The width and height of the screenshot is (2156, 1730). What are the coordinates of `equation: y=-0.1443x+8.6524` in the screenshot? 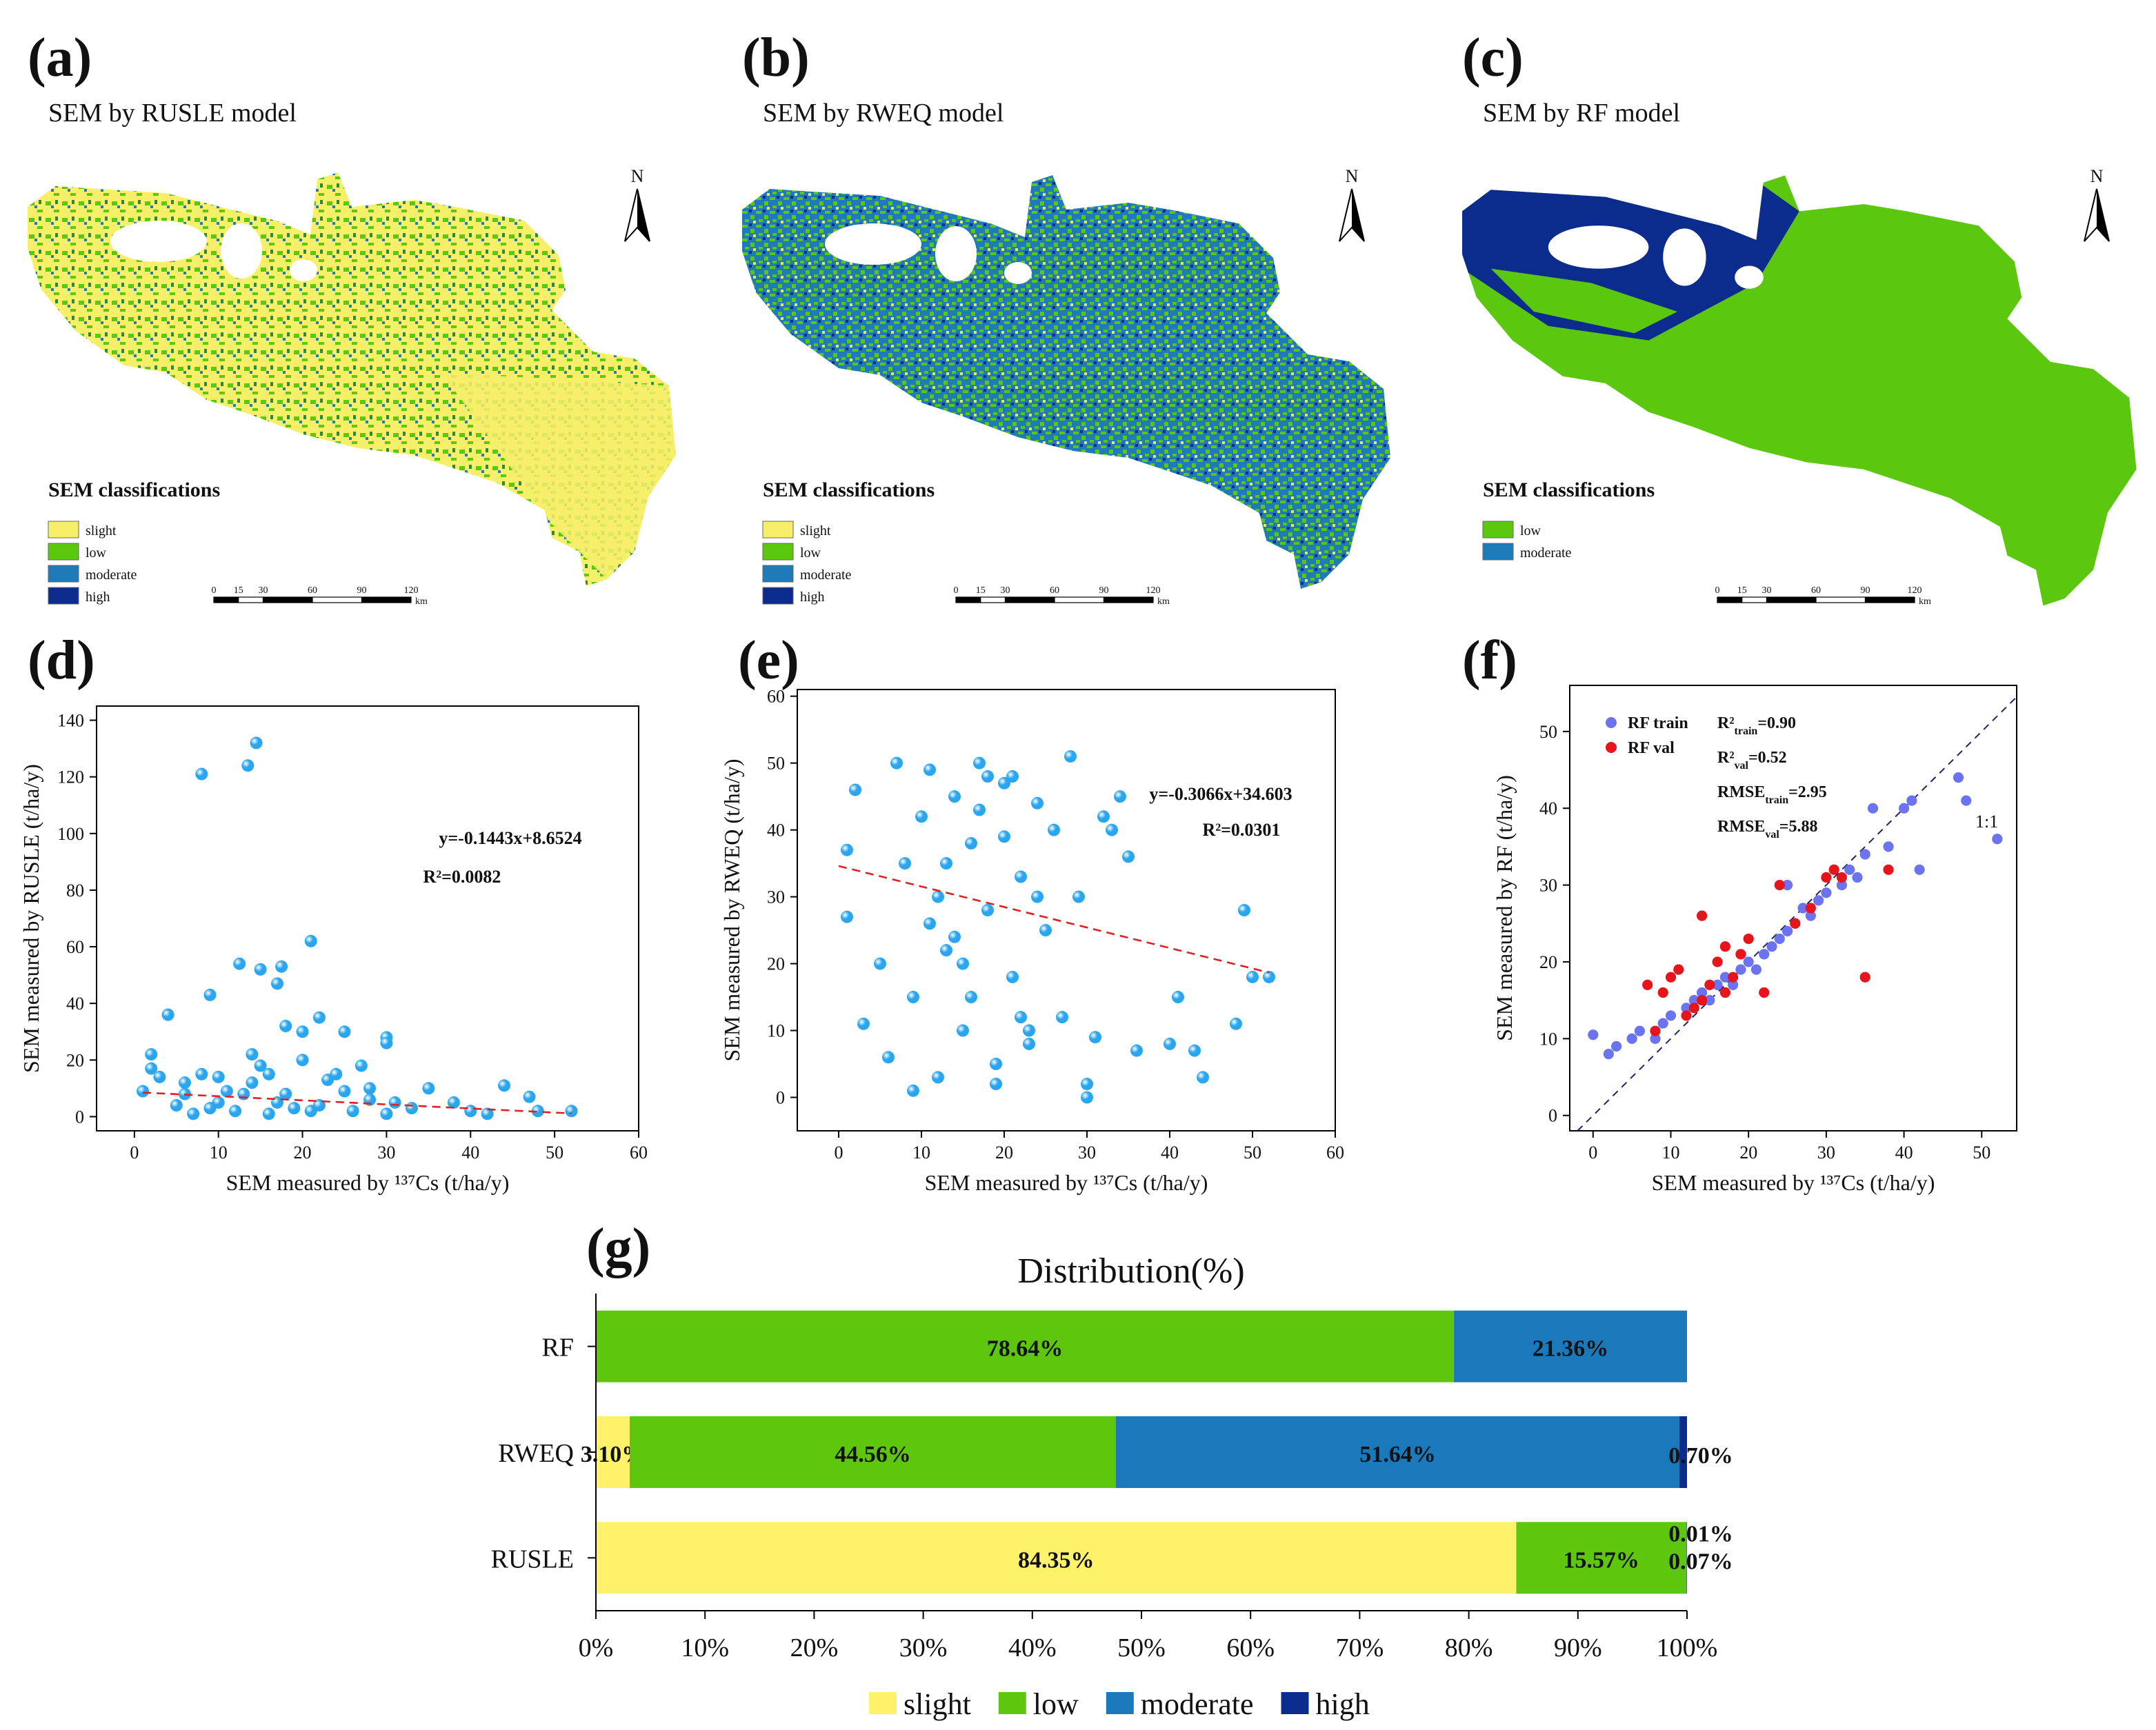 It's located at (510, 838).